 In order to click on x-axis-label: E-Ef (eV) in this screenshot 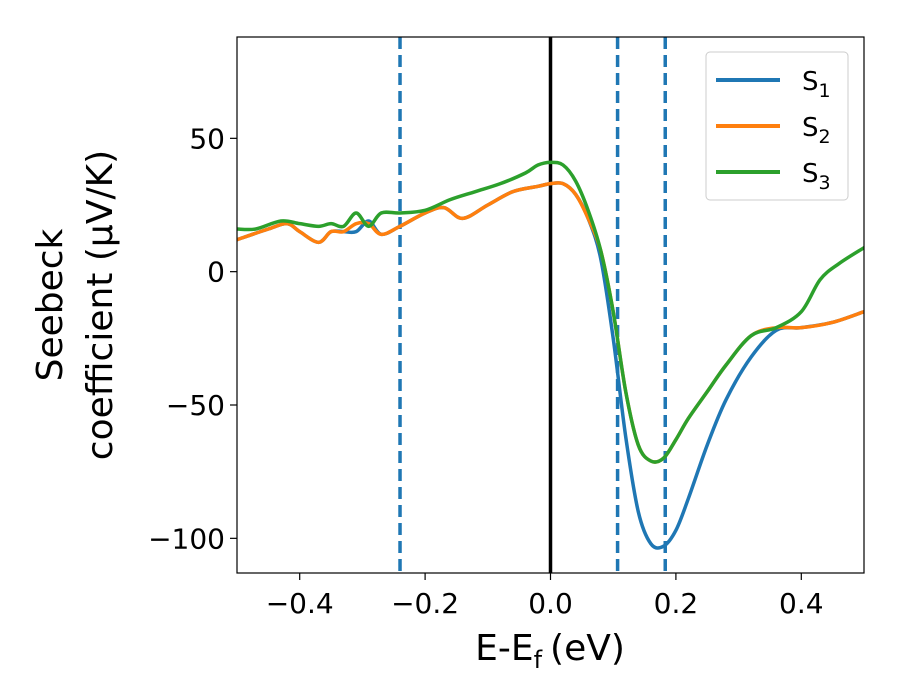, I will do `click(550, 651)`.